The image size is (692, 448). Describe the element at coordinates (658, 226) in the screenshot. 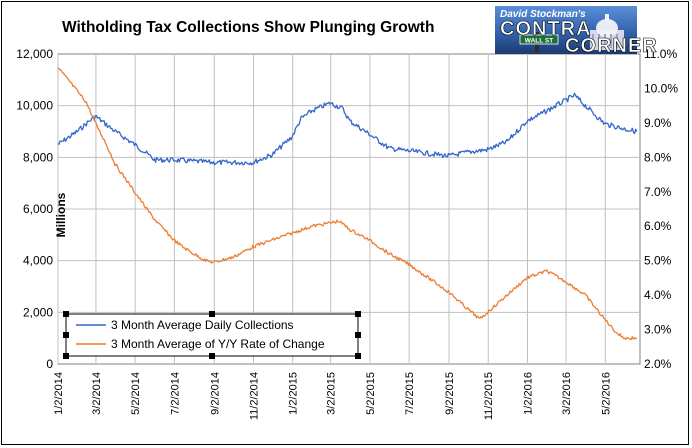

I see `y-right-tick-label: 6.0%` at that location.